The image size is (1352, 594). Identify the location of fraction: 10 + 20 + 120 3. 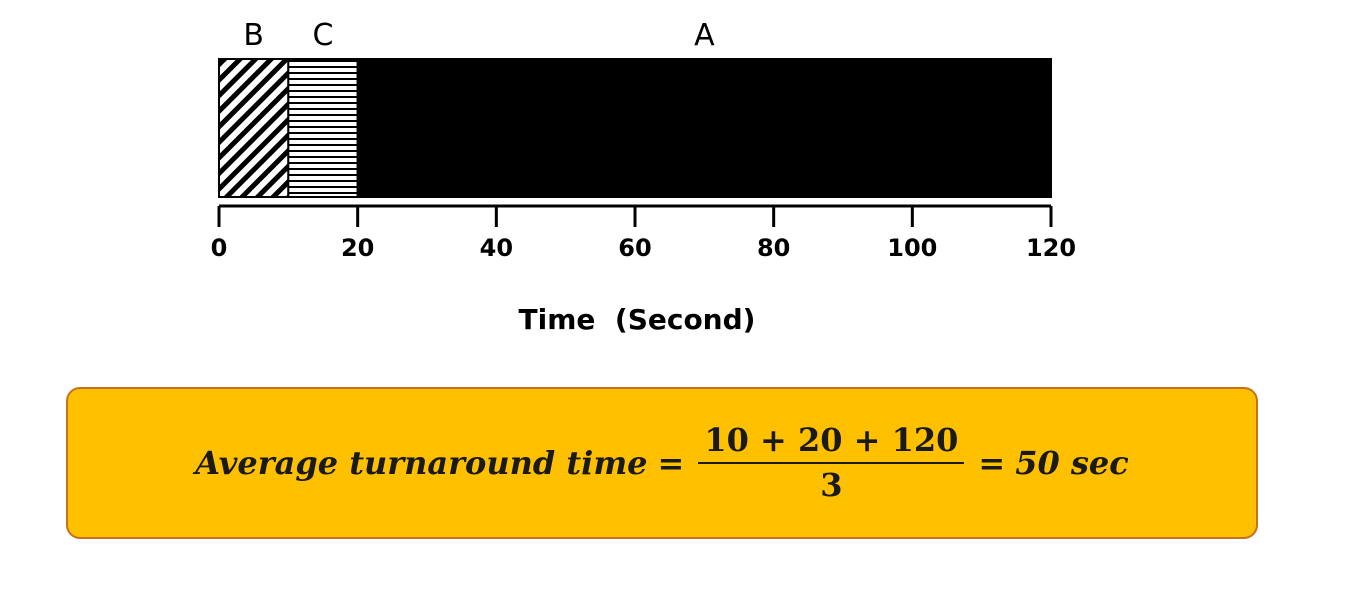
(831, 463).